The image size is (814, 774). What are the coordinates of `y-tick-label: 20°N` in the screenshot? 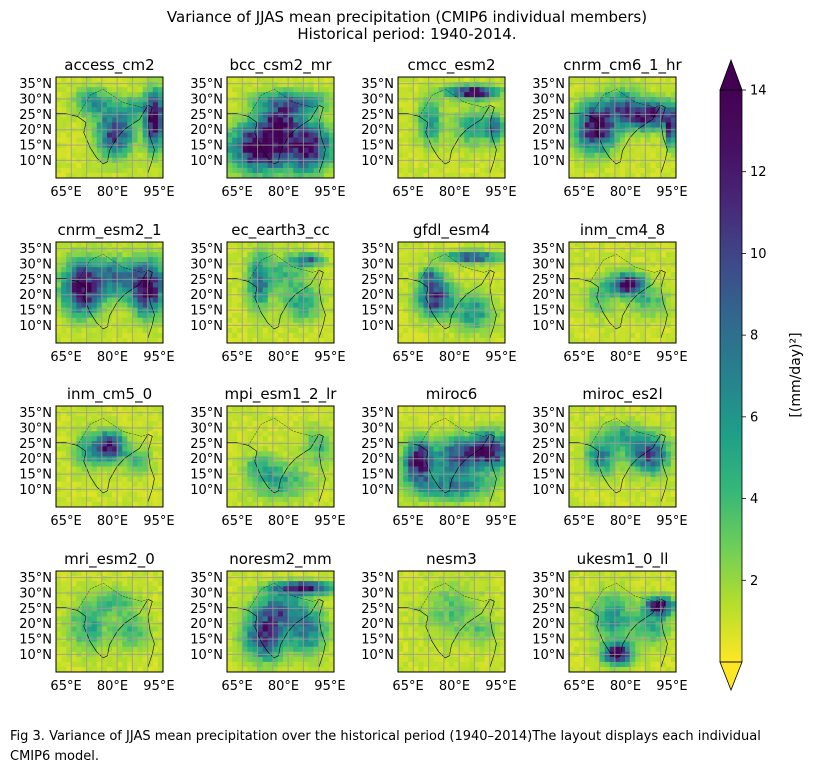 It's located at (377, 459).